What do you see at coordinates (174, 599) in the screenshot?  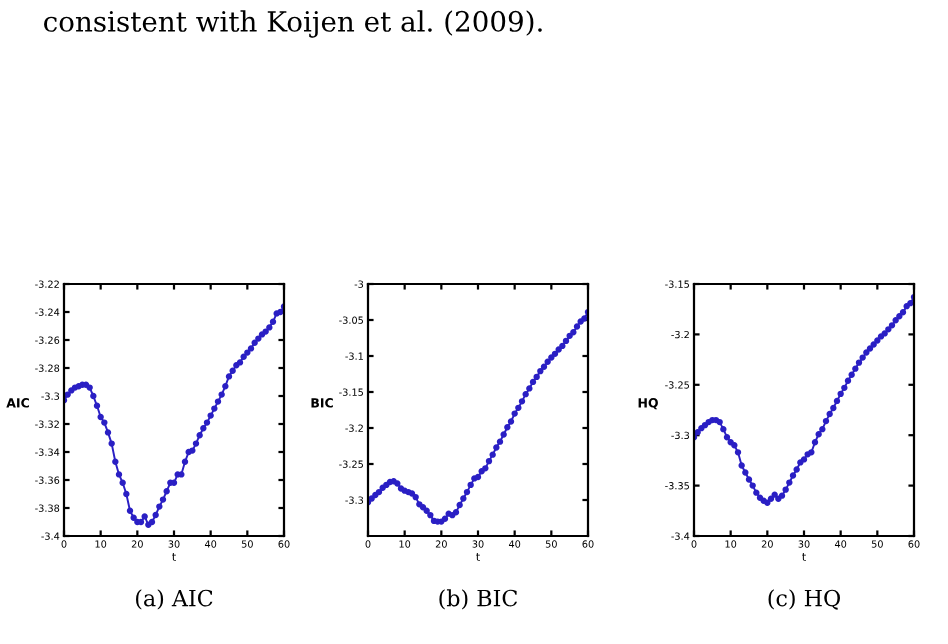 I see `text: (a) AIC` at bounding box center [174, 599].